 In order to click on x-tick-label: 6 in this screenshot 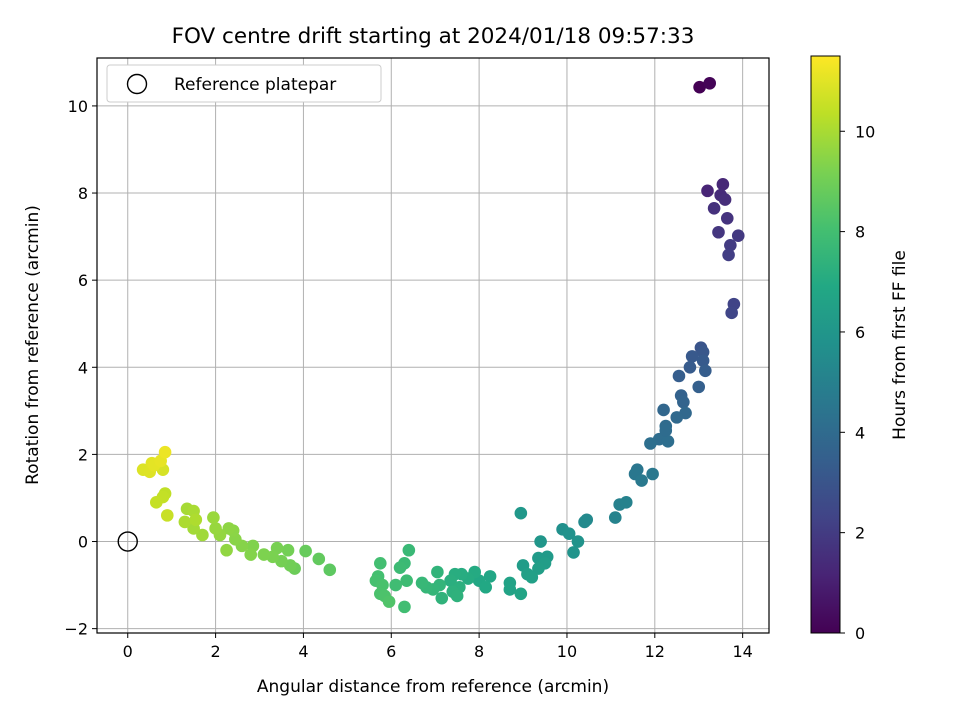, I will do `click(391, 651)`.